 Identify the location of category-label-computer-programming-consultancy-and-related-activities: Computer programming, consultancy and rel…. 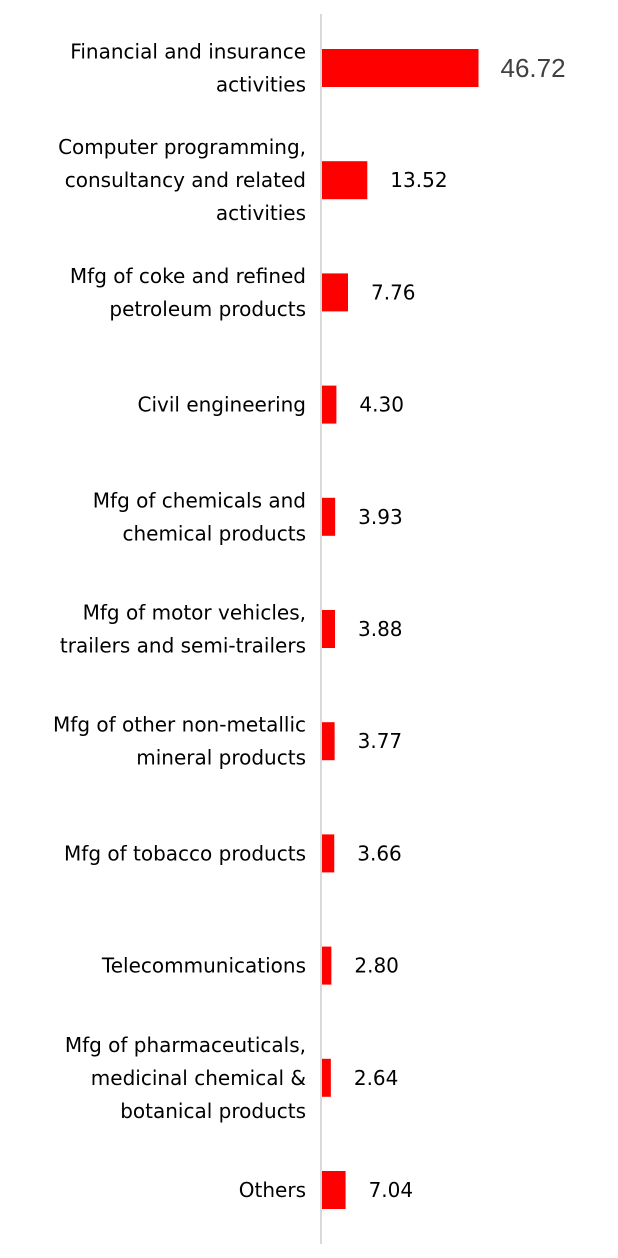
(182, 180).